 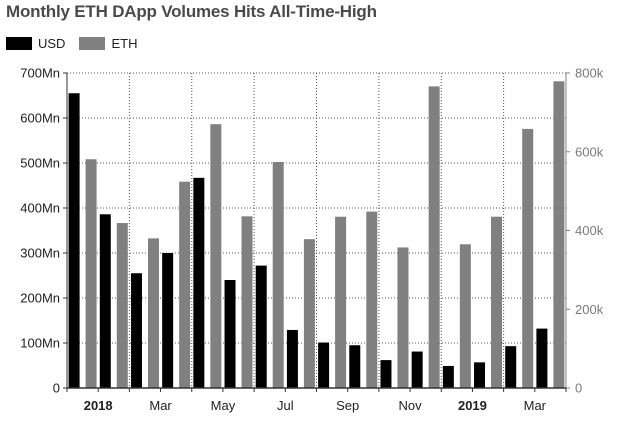 What do you see at coordinates (40, 298) in the screenshot?
I see `left-tick-label: 200Mn` at bounding box center [40, 298].